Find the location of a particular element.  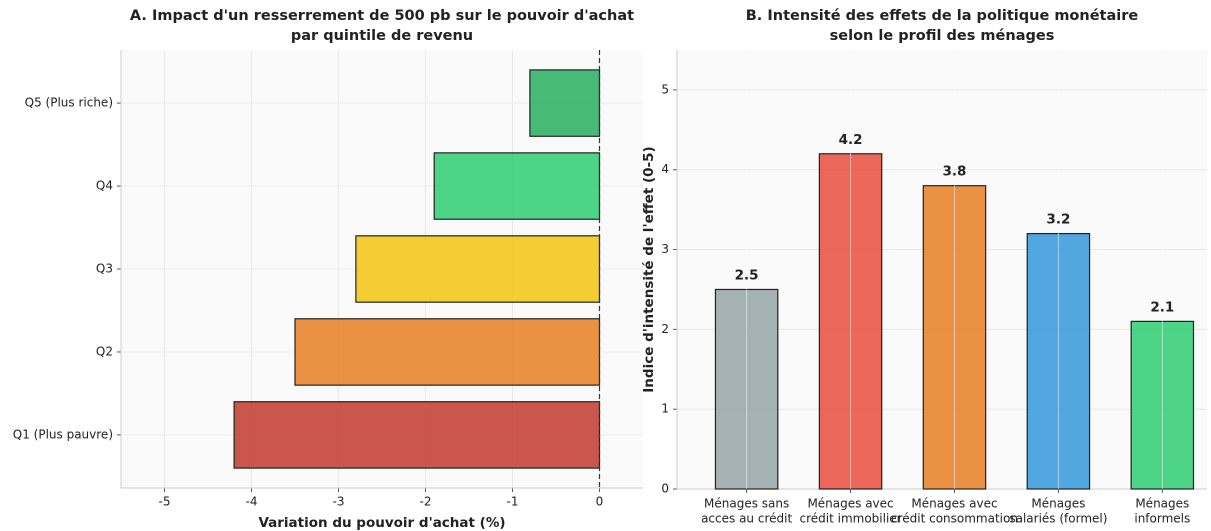

value-label: 2.5 is located at coordinates (747, 275).